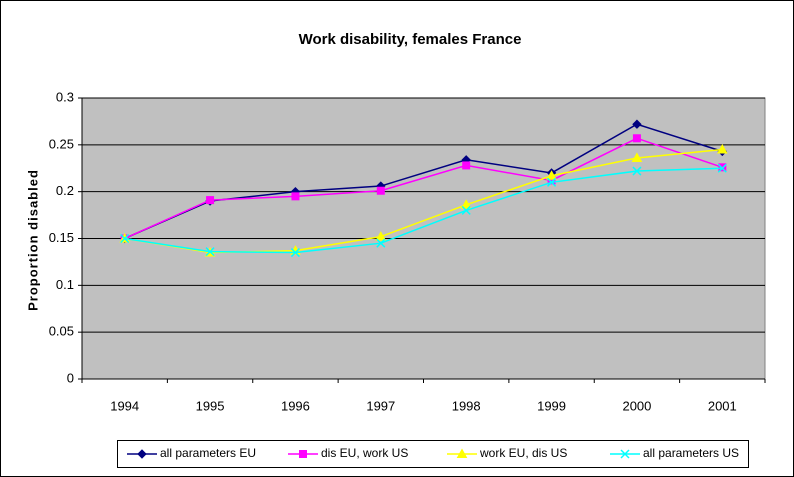 The width and height of the screenshot is (794, 477). What do you see at coordinates (523, 453) in the screenshot?
I see `legend-label: work EU, dis US` at bounding box center [523, 453].